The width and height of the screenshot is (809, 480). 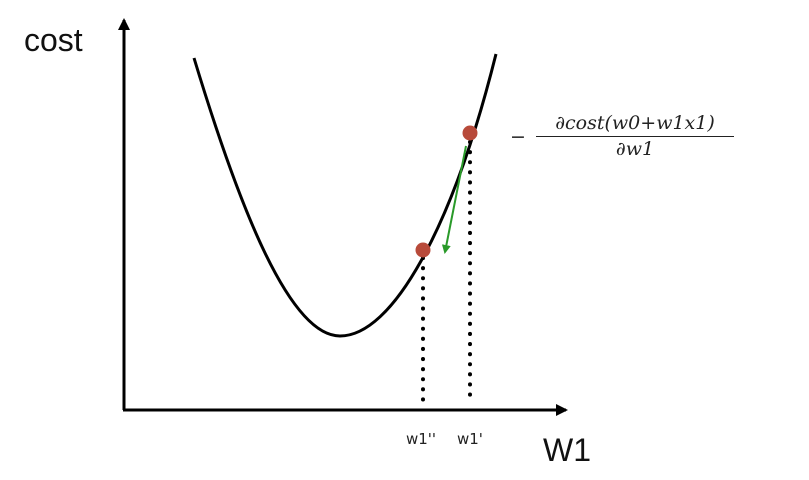 What do you see at coordinates (423, 250) in the screenshot?
I see `point-w1-double-prime` at bounding box center [423, 250].